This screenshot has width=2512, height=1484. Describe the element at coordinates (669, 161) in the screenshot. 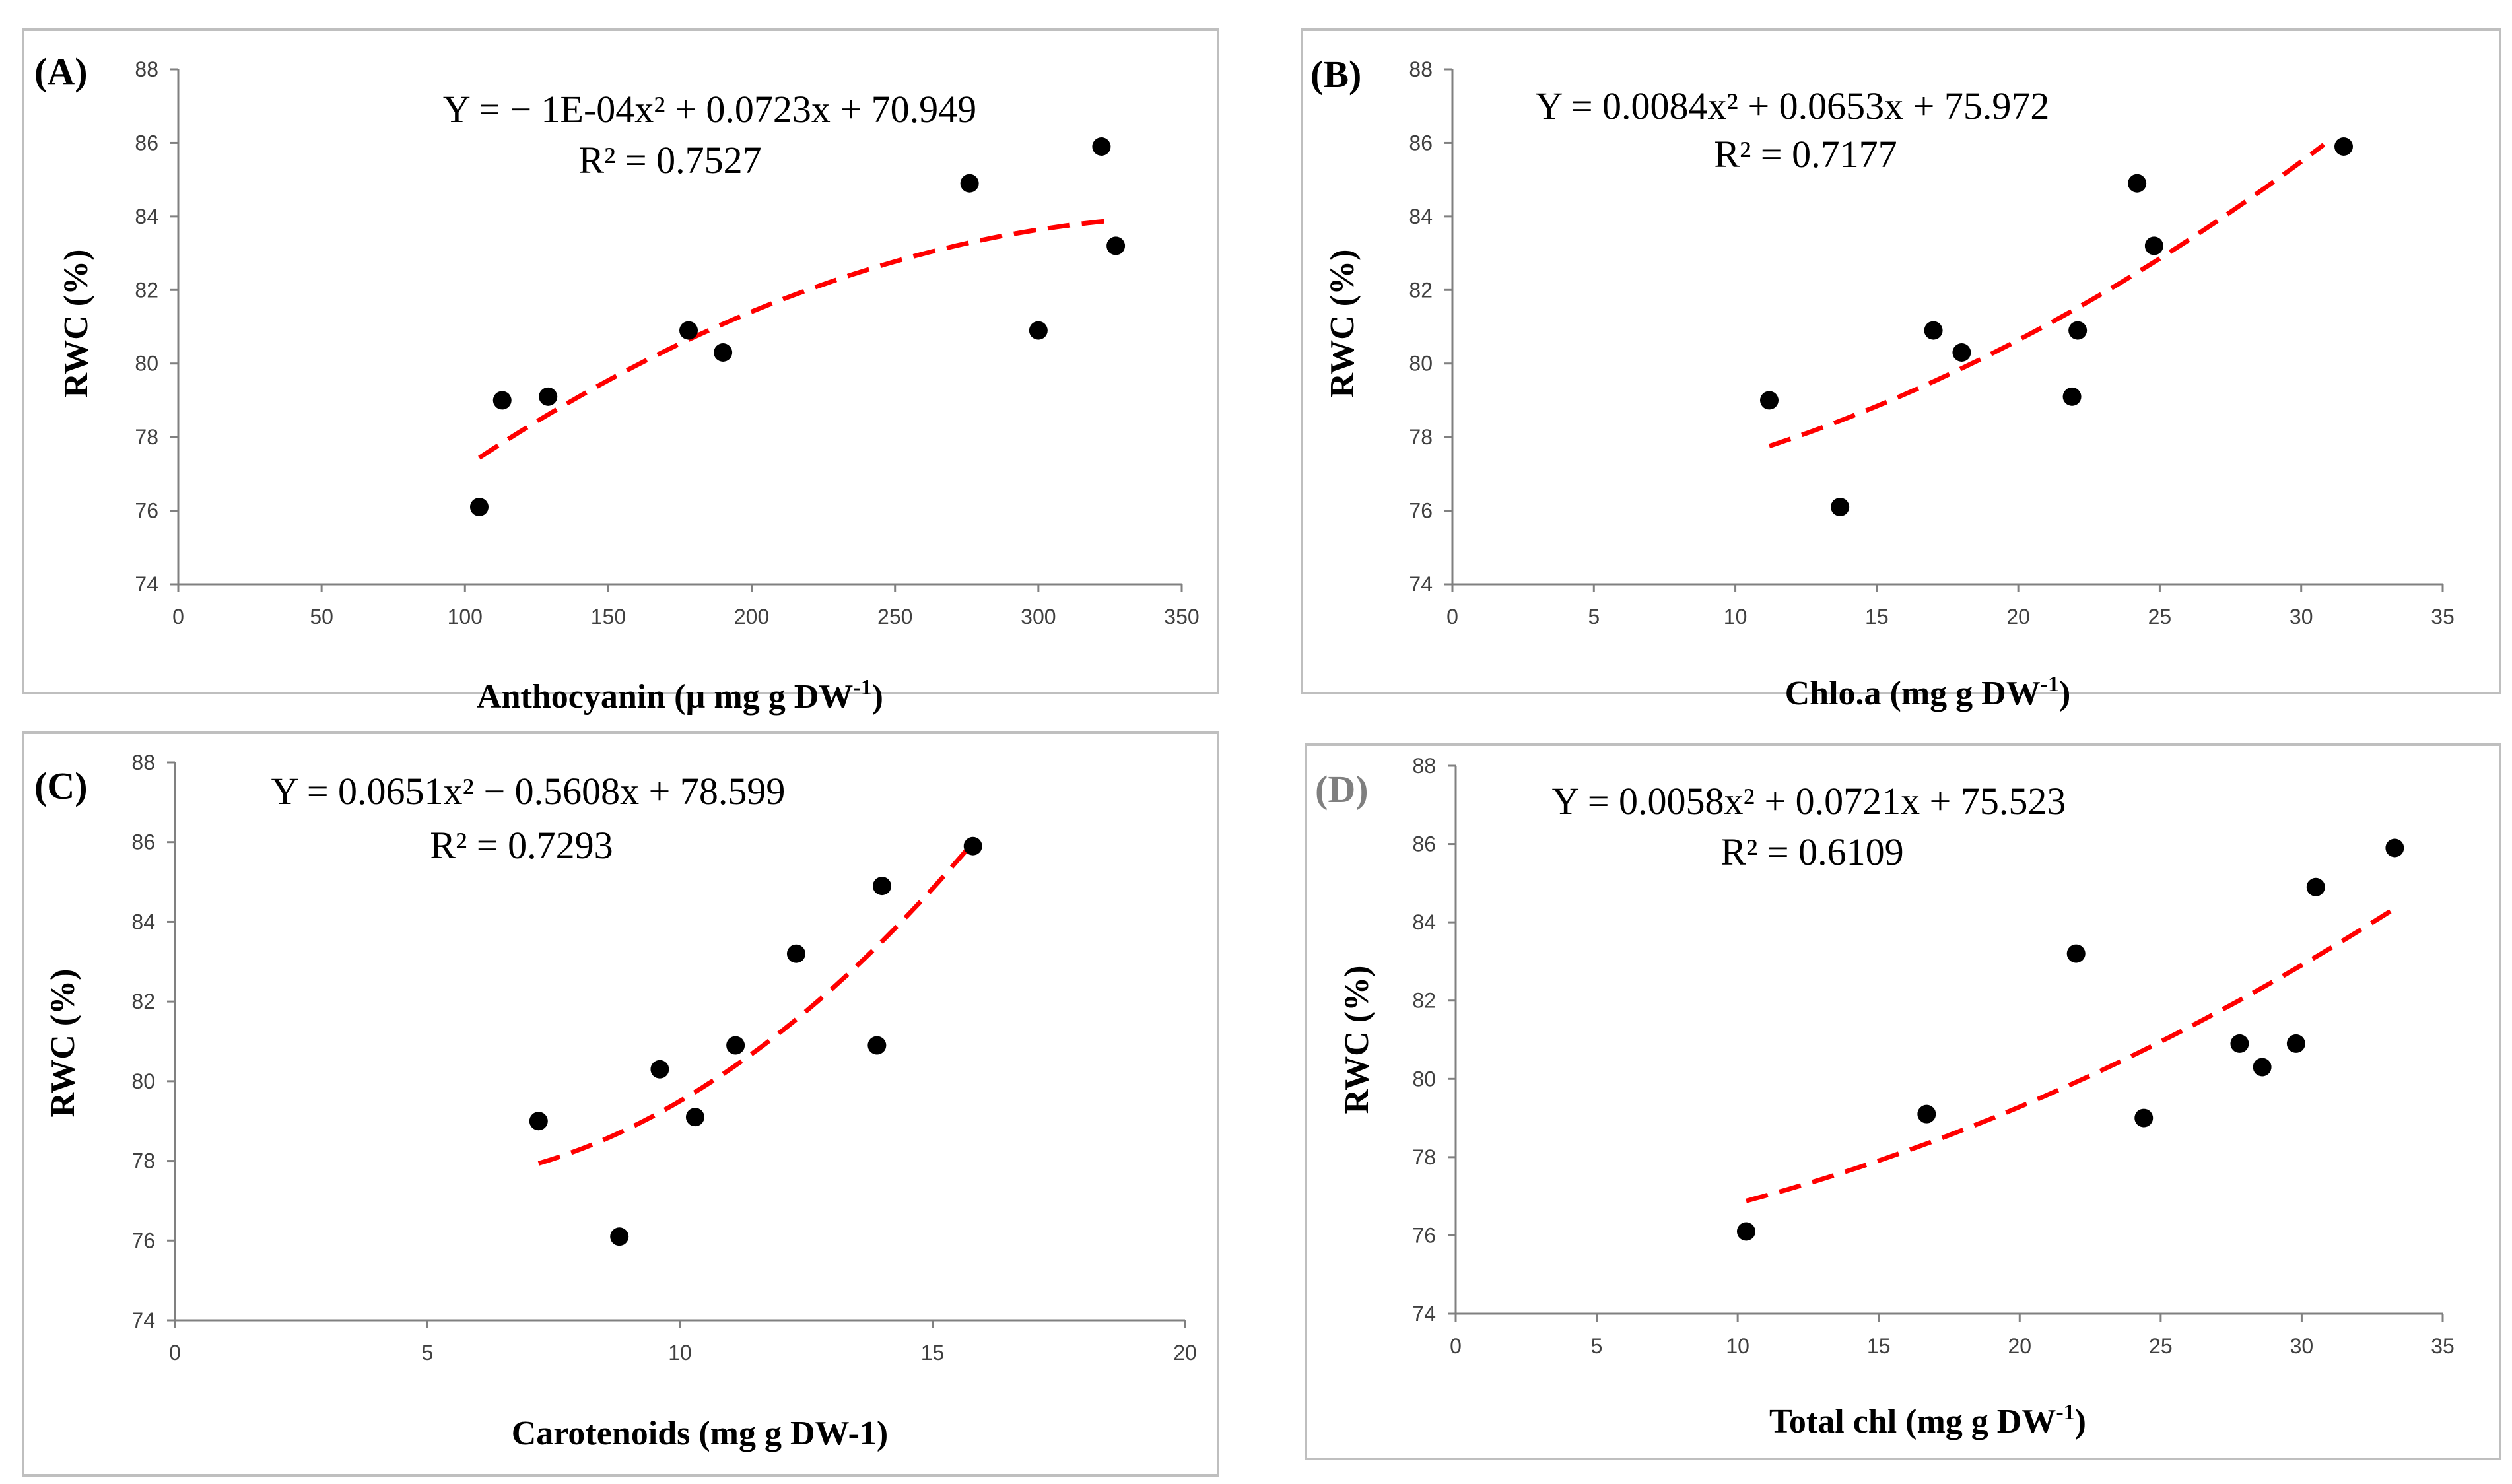

I see `r-squared: R² = 0.7527` at that location.